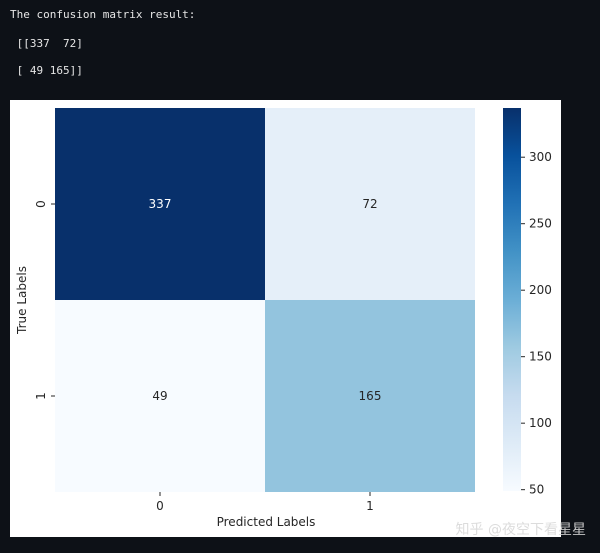 This screenshot has height=553, width=600. What do you see at coordinates (46, 70) in the screenshot?
I see `console-matrix-row-1: [ 49 165]]` at bounding box center [46, 70].